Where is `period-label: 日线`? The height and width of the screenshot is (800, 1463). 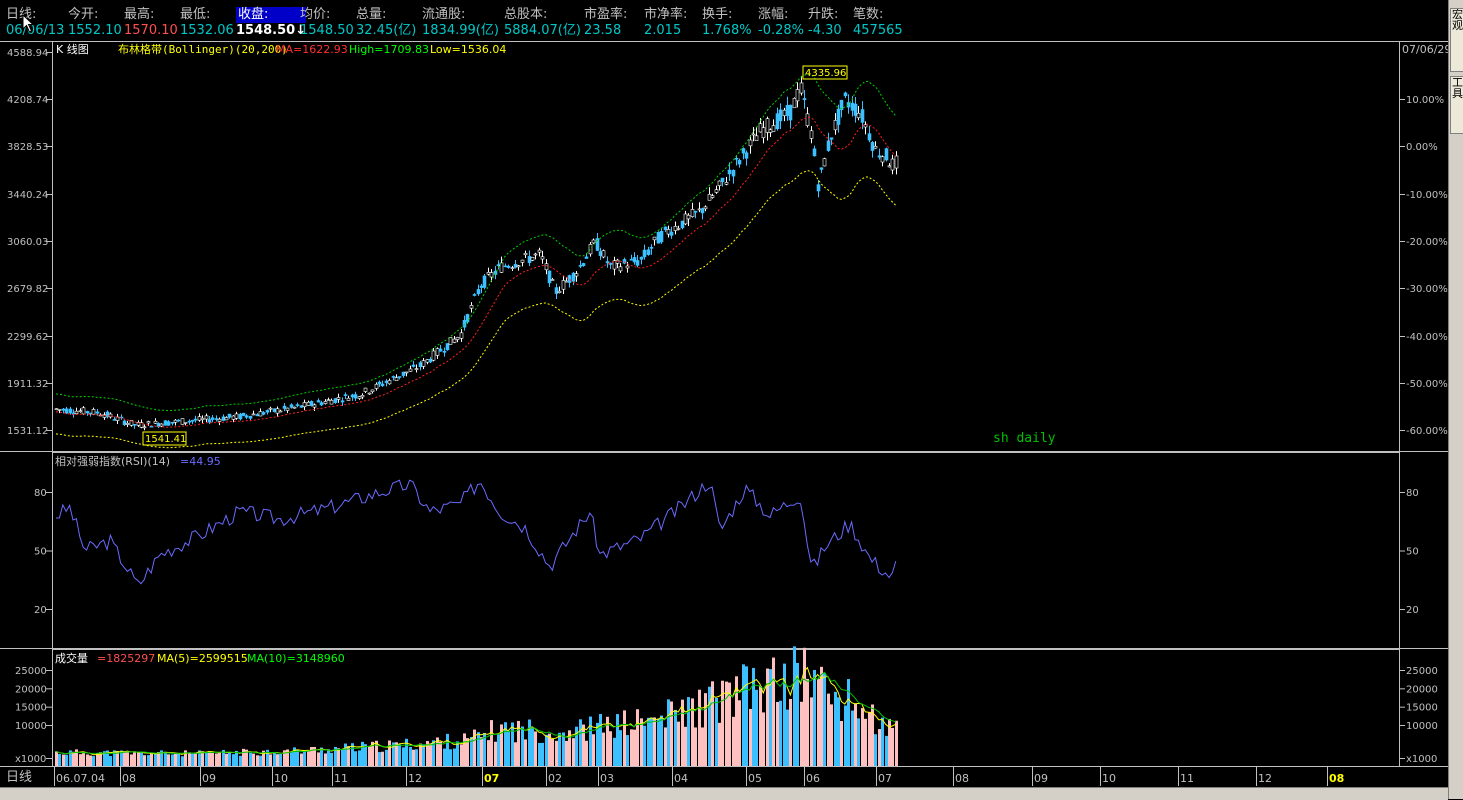
period-label: 日线 is located at coordinates (19, 777).